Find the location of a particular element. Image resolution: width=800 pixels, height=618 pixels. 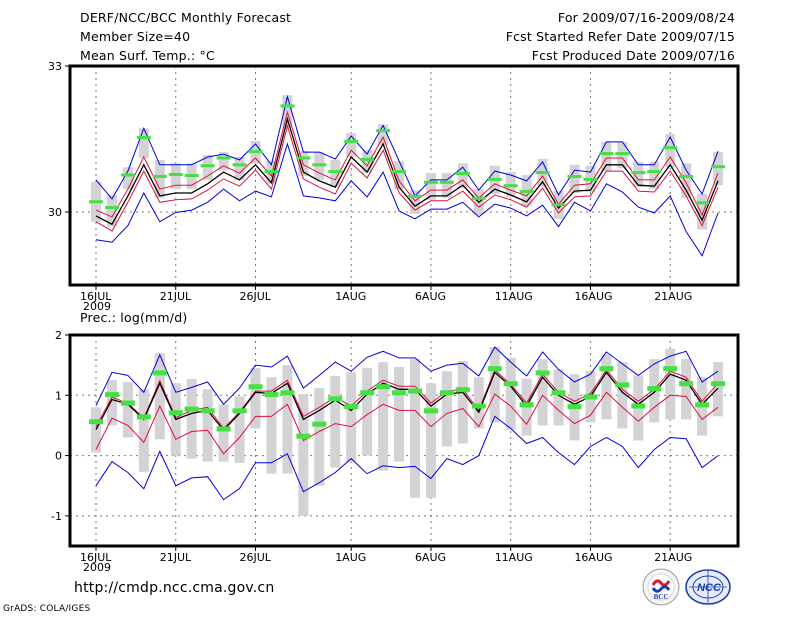

prec-xtick-year-label: 2009 is located at coordinates (97, 567).